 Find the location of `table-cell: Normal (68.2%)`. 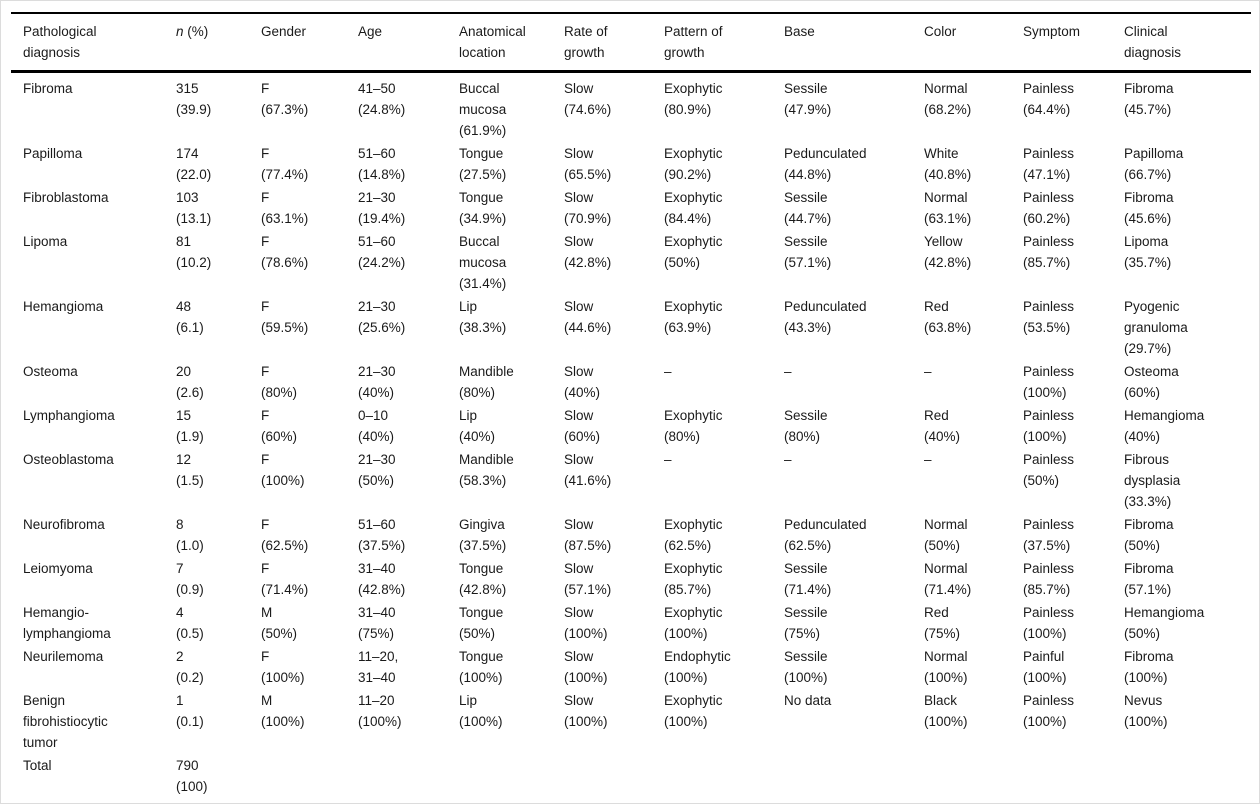

table-cell: Normal (68.2%) is located at coordinates (948, 99).